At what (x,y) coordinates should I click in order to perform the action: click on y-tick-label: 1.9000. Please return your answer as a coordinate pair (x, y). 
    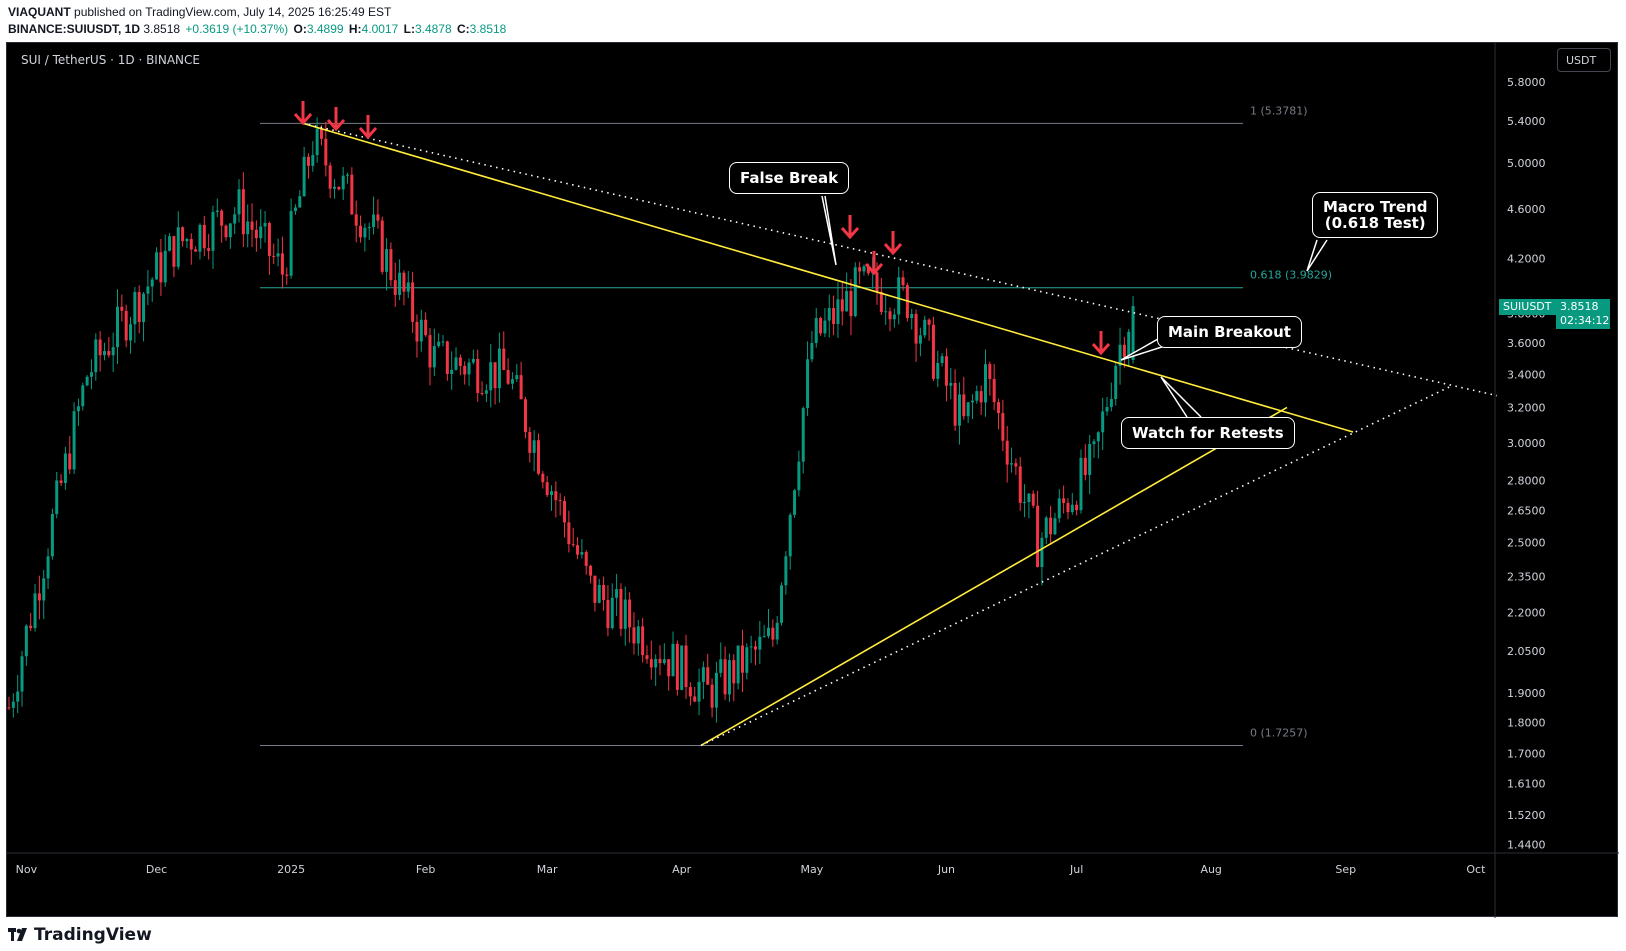
    Looking at the image, I should click on (1526, 693).